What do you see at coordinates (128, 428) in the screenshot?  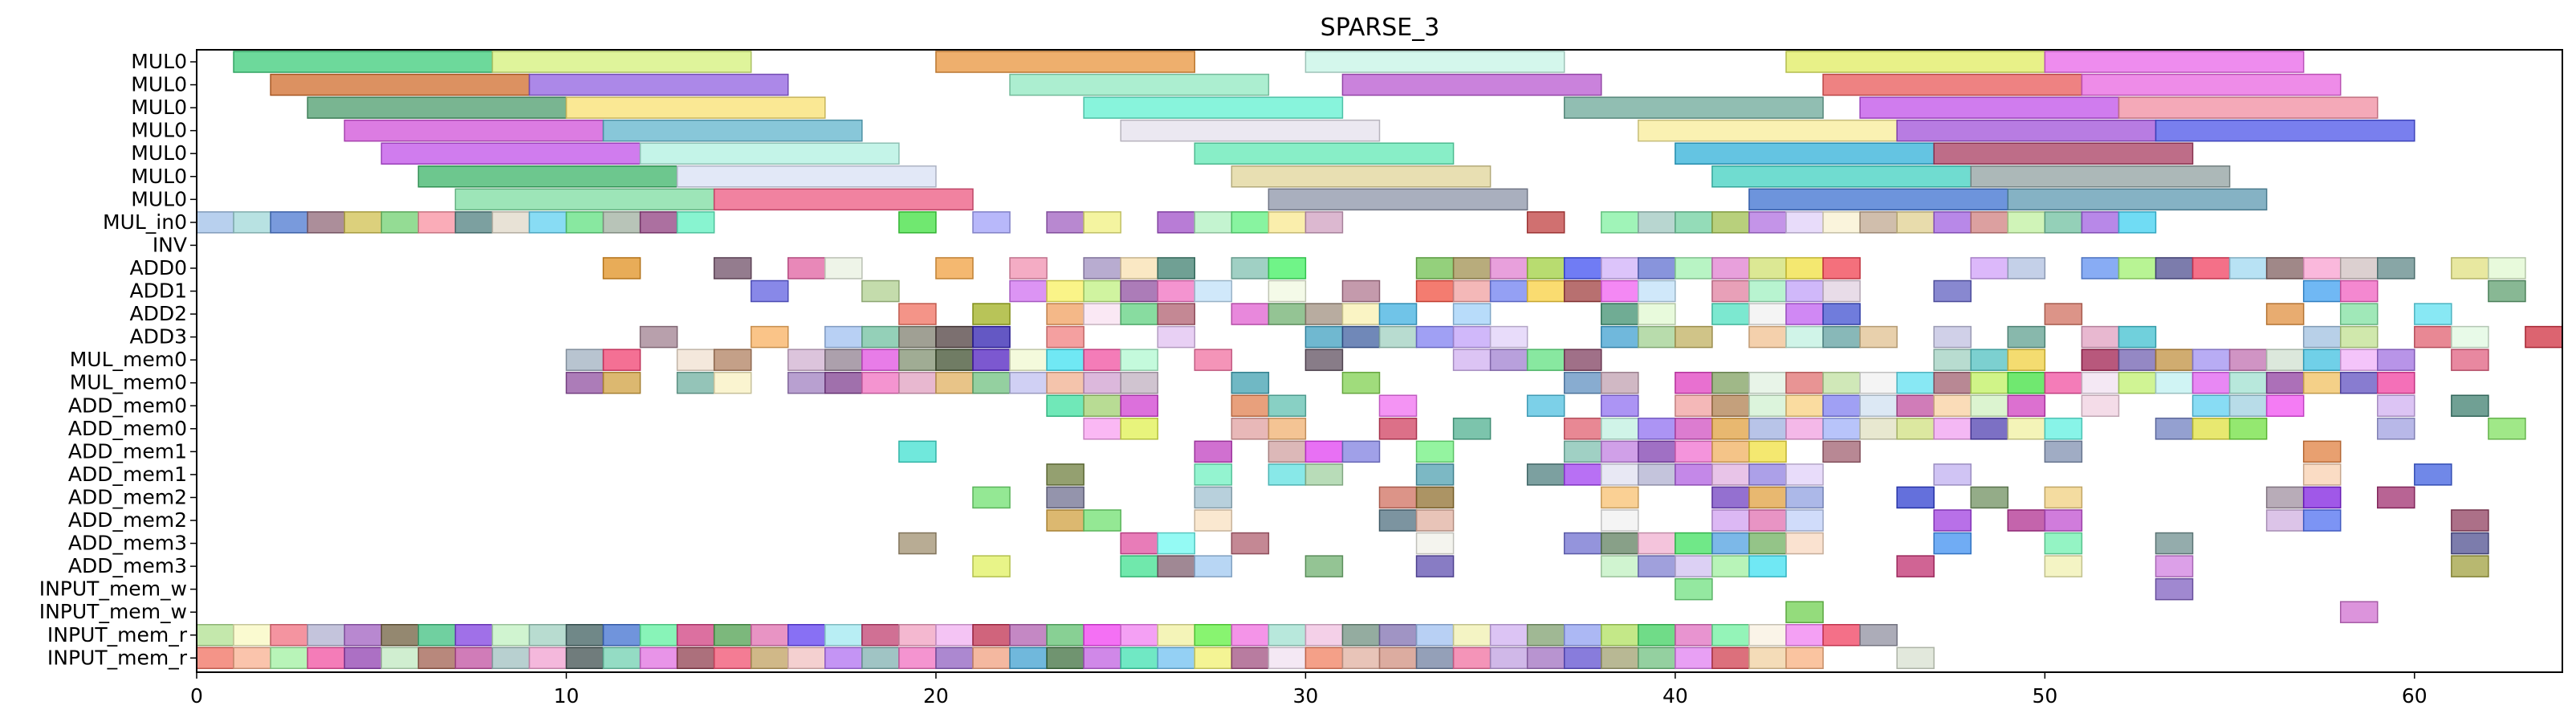 I see `y-tick-label-16: ADD_mem0` at bounding box center [128, 428].